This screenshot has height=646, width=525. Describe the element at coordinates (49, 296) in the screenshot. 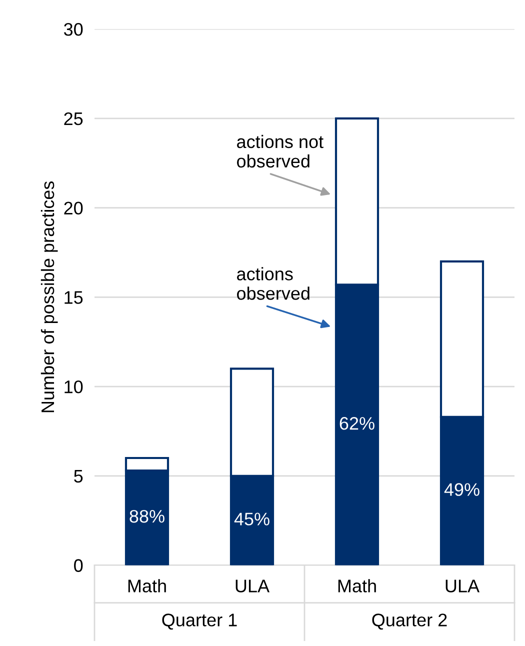

I see `y-axis-title: Number of possible practices` at that location.